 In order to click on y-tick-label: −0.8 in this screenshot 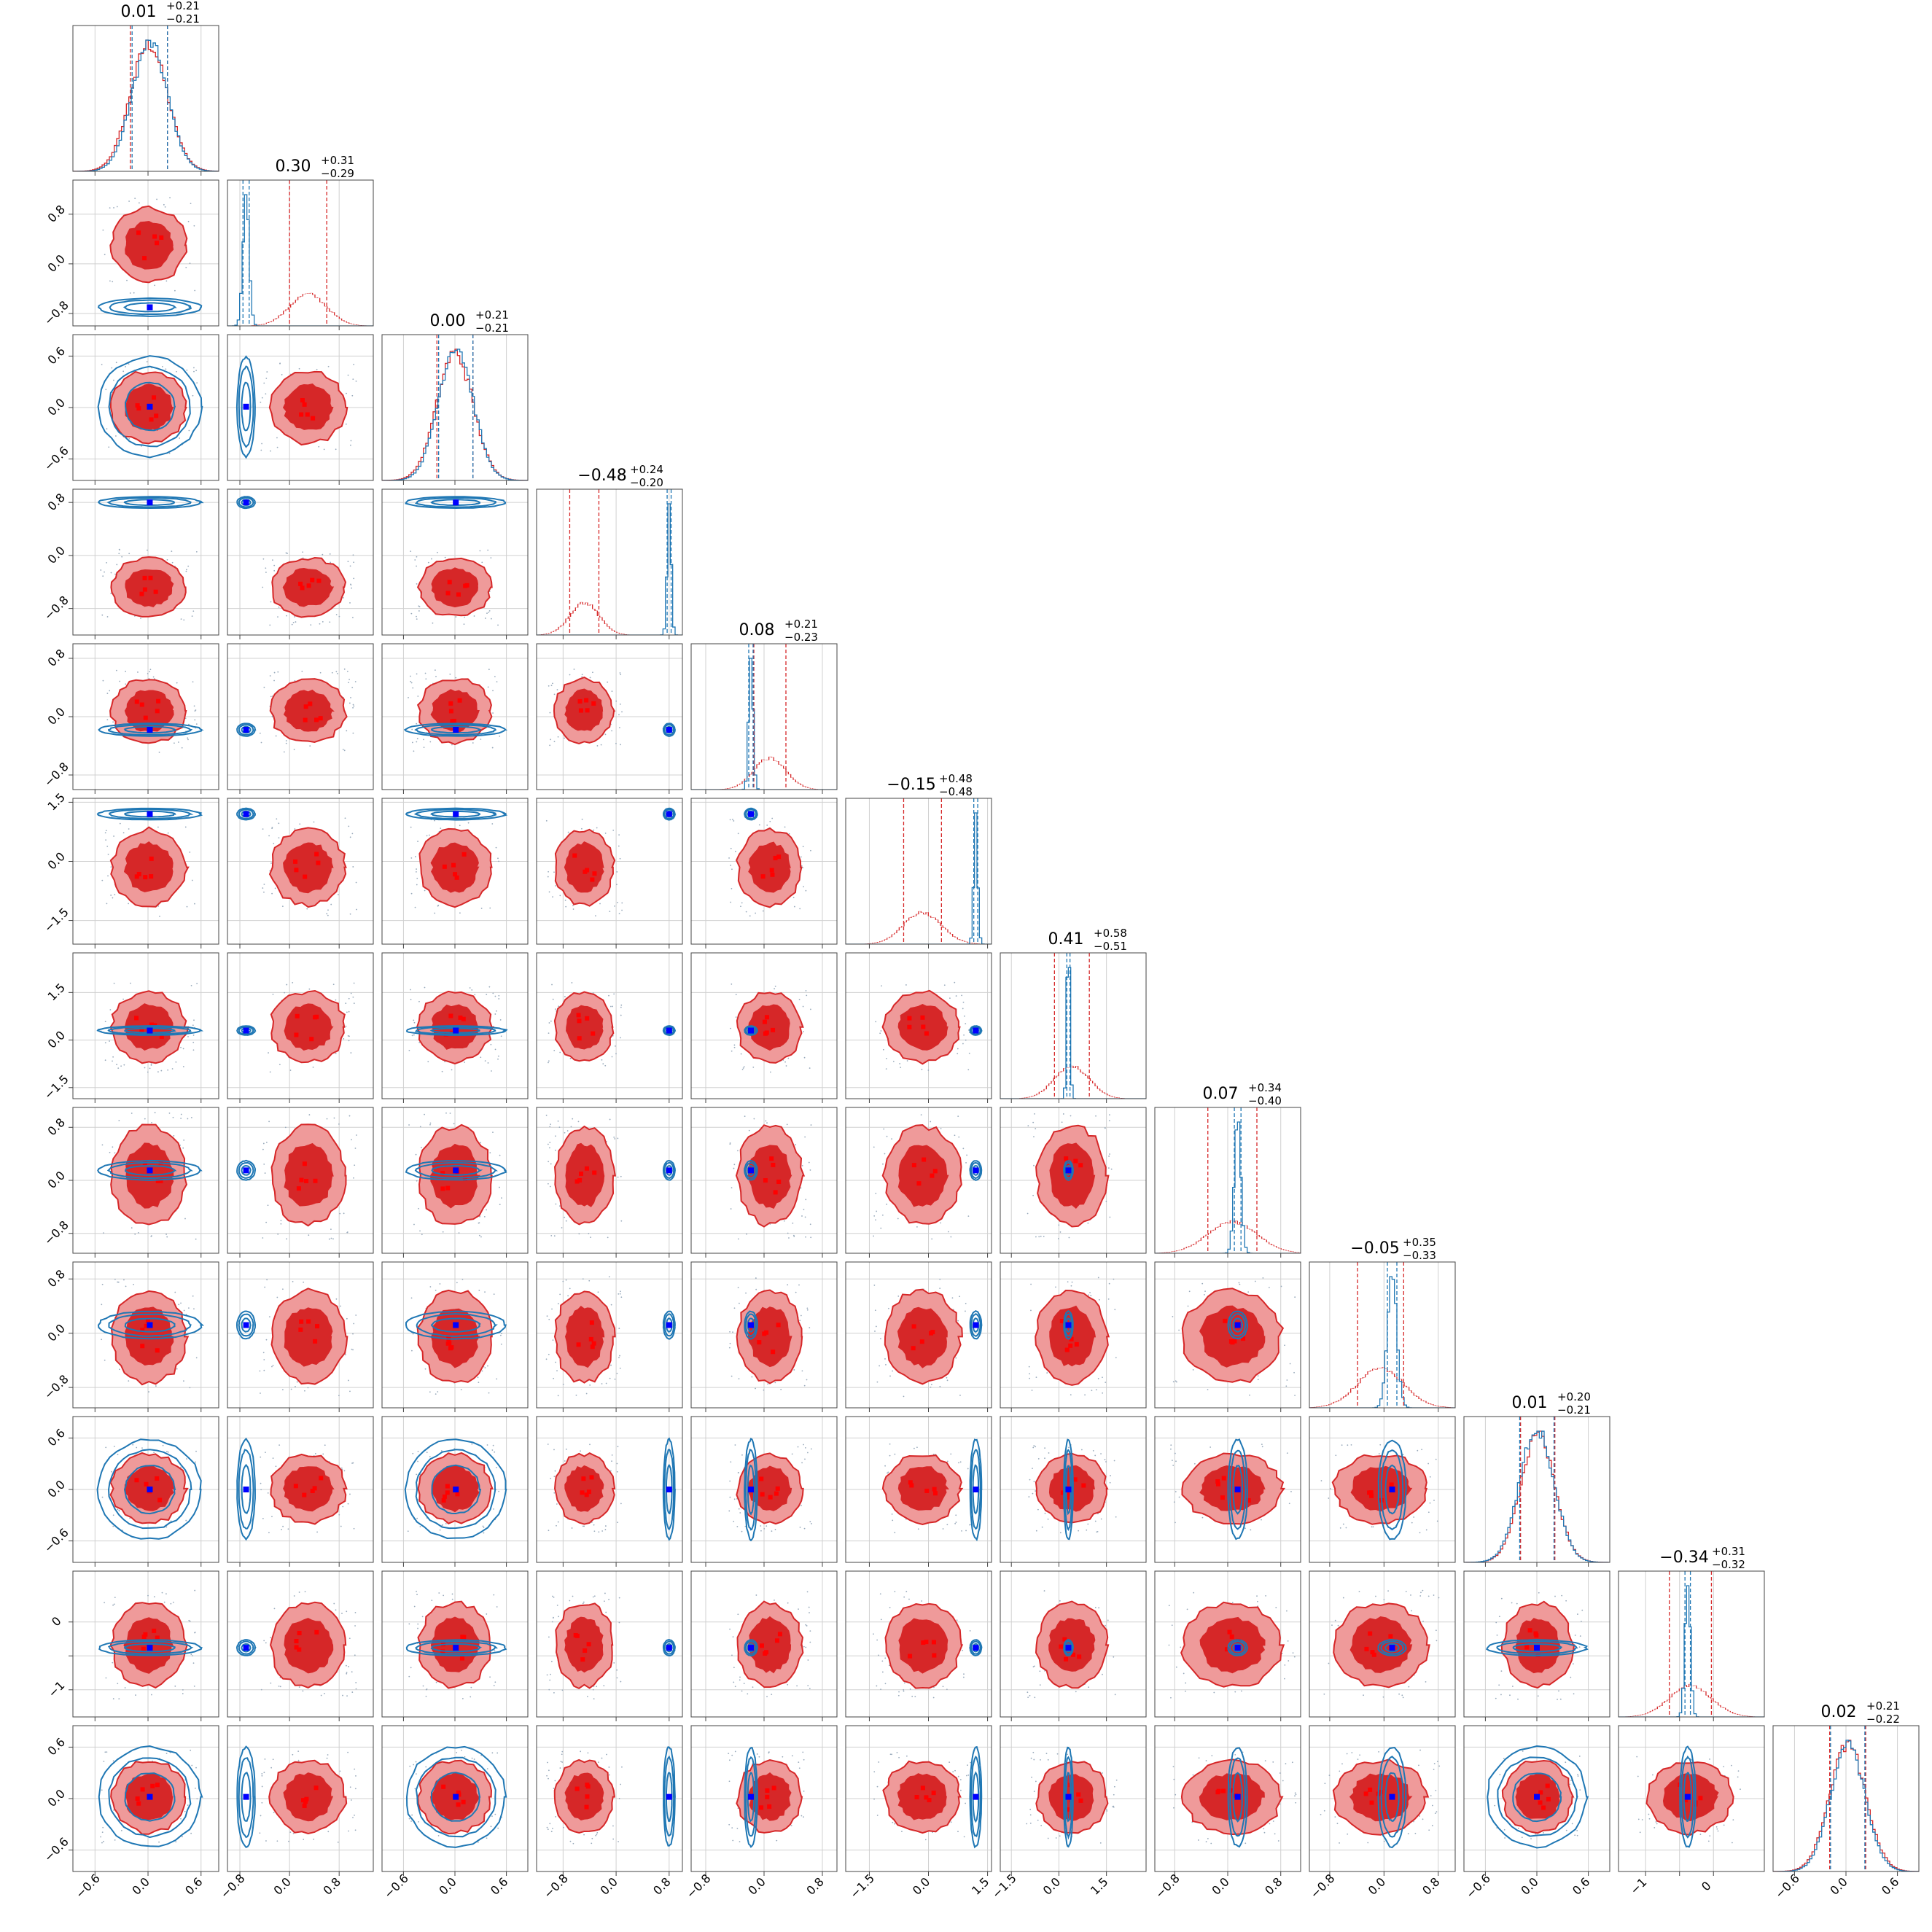, I will do `click(56, 1387)`.